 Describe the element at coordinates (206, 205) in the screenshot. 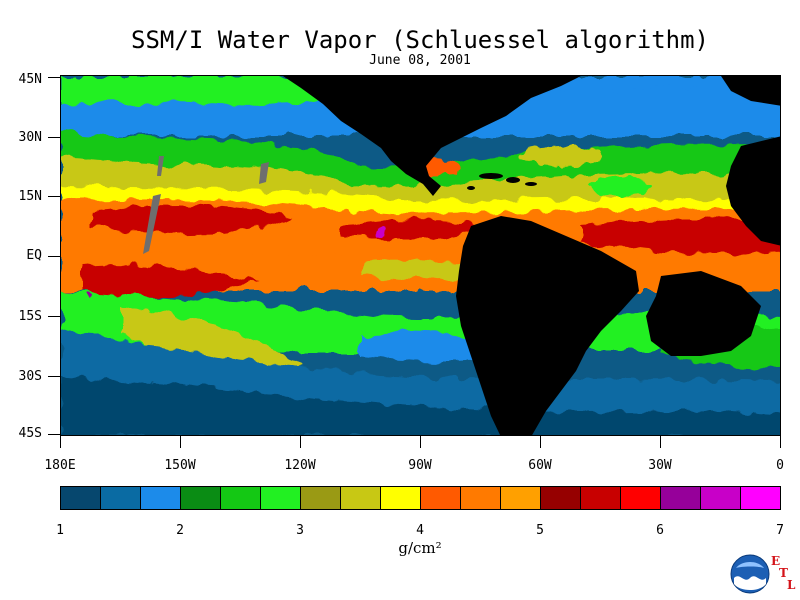

I see `missing-data-swaths` at that location.